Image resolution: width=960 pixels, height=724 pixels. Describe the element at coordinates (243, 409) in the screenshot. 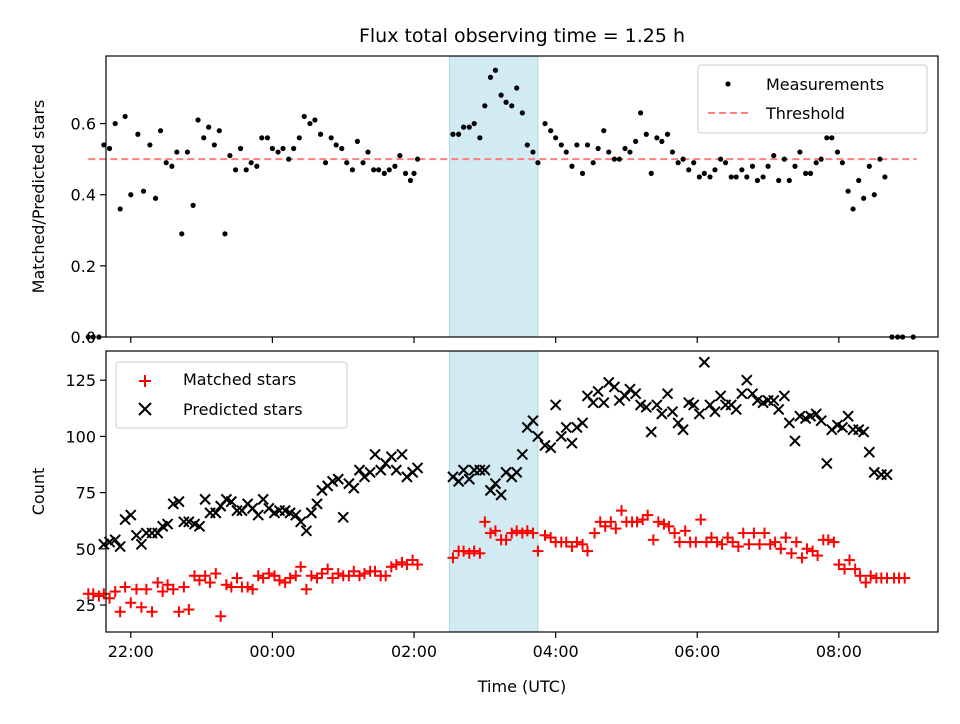

I see `legend-predicted-label: Predicted stars` at that location.